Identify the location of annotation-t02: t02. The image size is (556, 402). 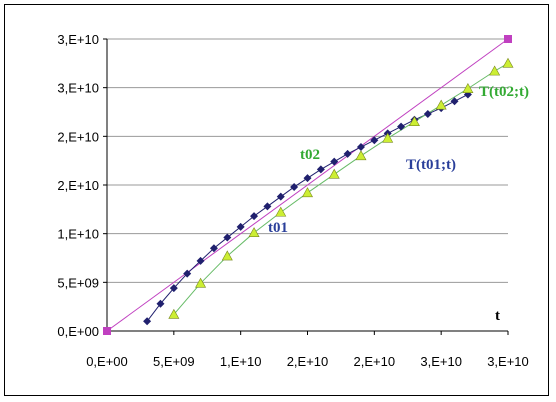
(310, 155).